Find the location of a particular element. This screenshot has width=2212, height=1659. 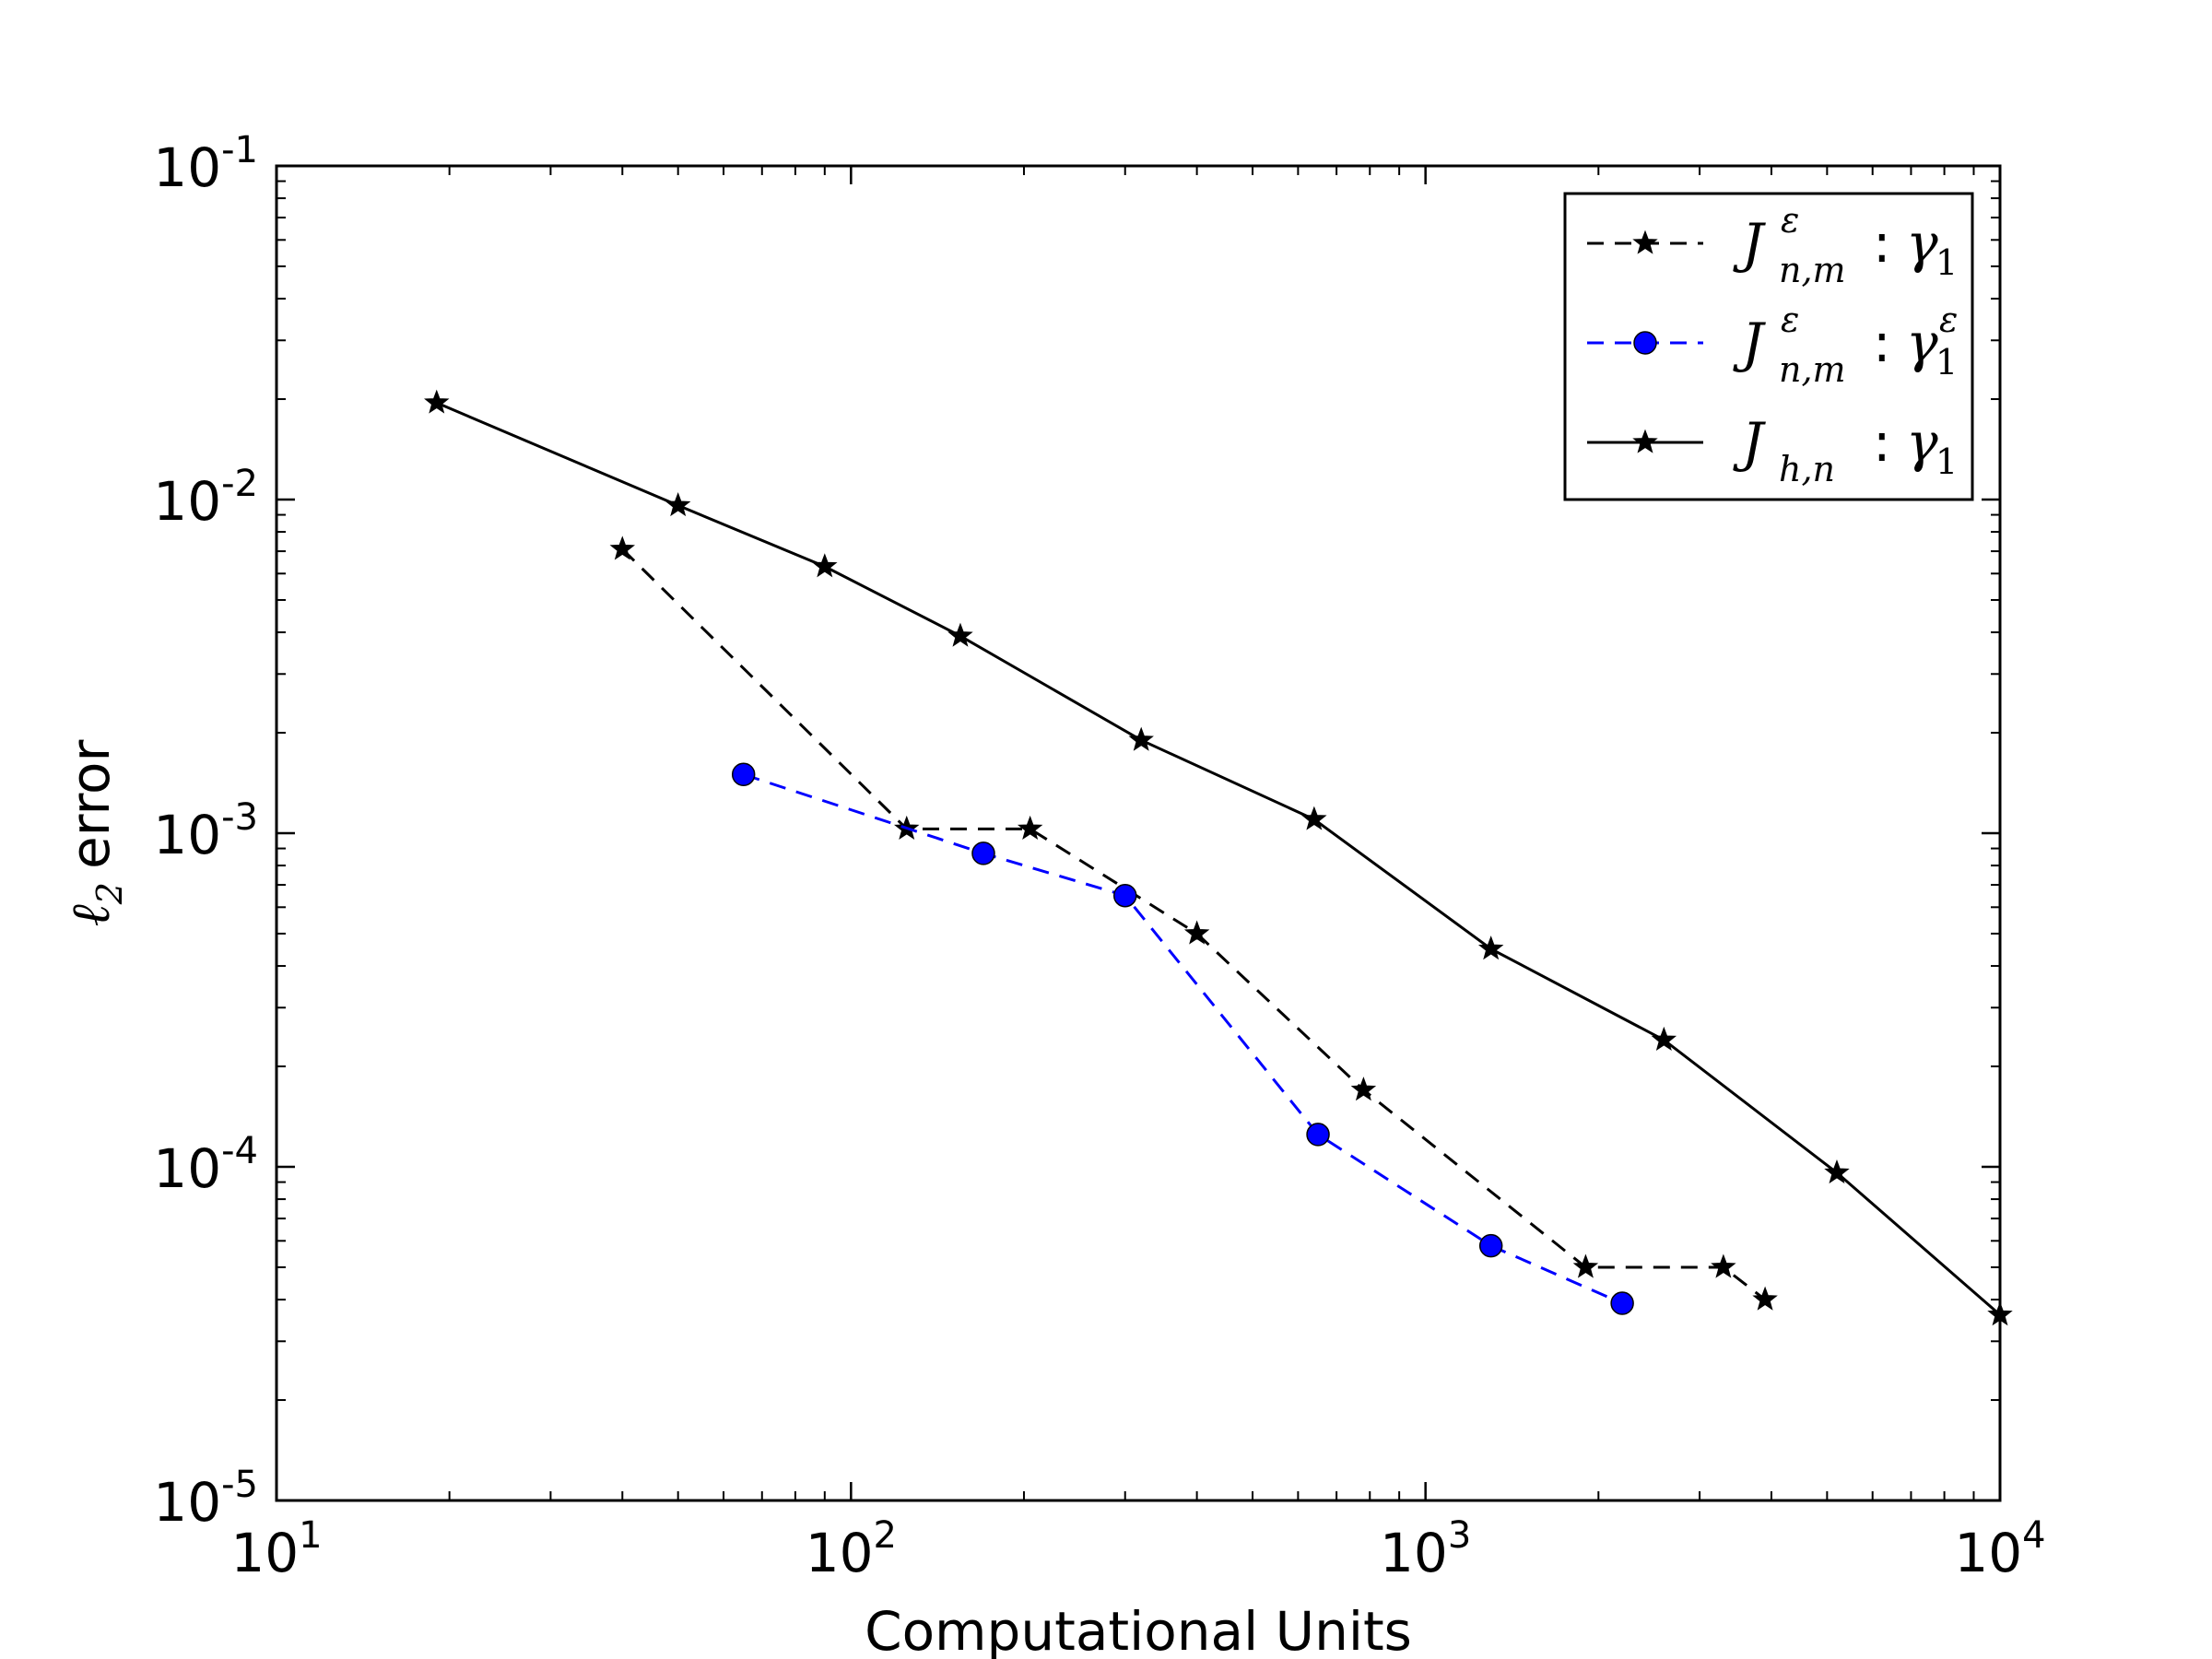

y-axis-label: ℓ2 error is located at coordinates (94, 832).